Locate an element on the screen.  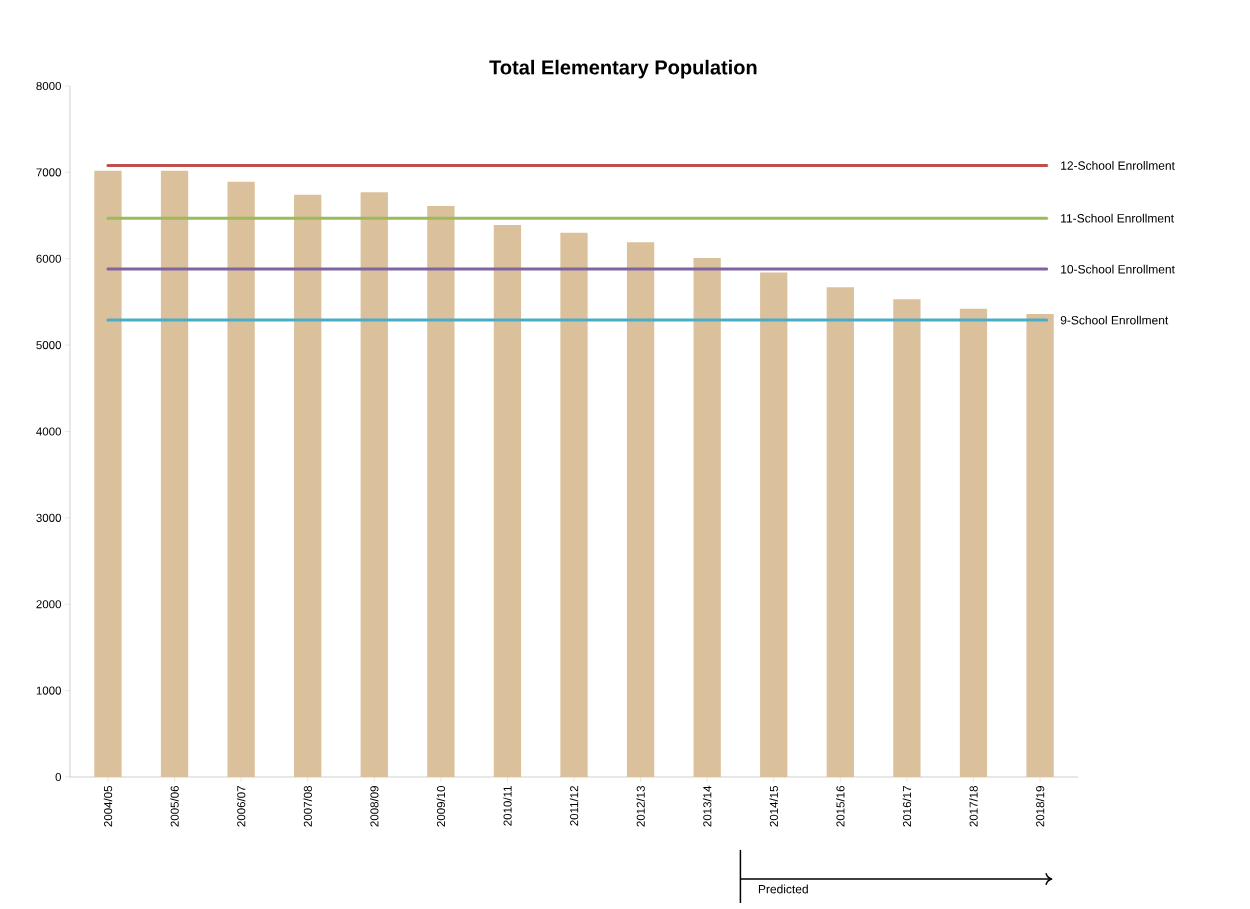
ref-line-label: 12-School Enrollment is located at coordinates (1118, 165).